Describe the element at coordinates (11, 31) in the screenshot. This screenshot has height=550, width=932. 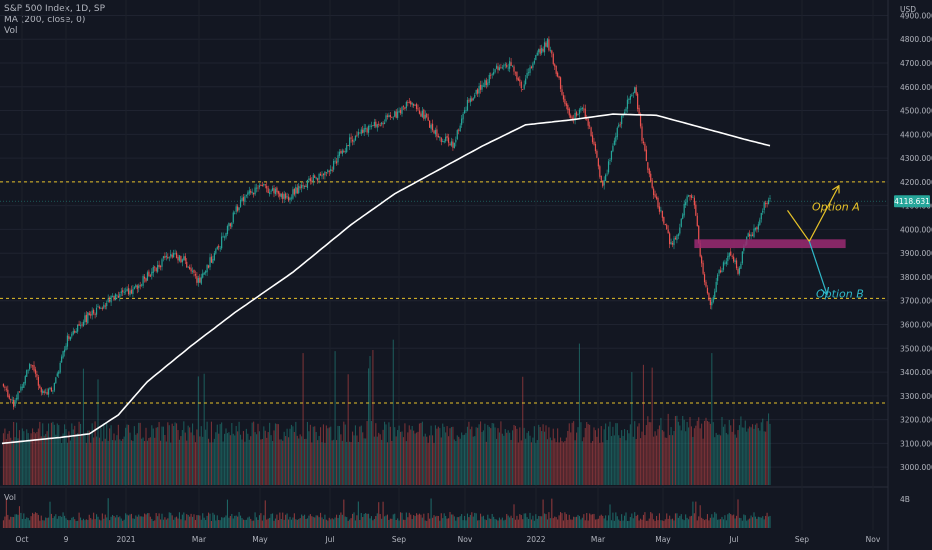
I see `legend-vol: Vol` at that location.